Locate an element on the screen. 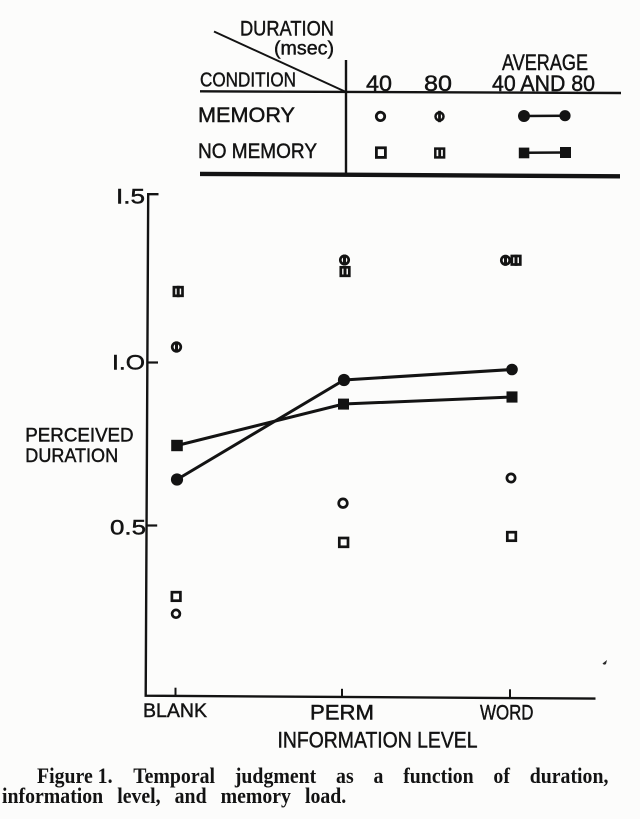 The height and width of the screenshot is (819, 640). svg-text: PERM is located at coordinates (342, 713).